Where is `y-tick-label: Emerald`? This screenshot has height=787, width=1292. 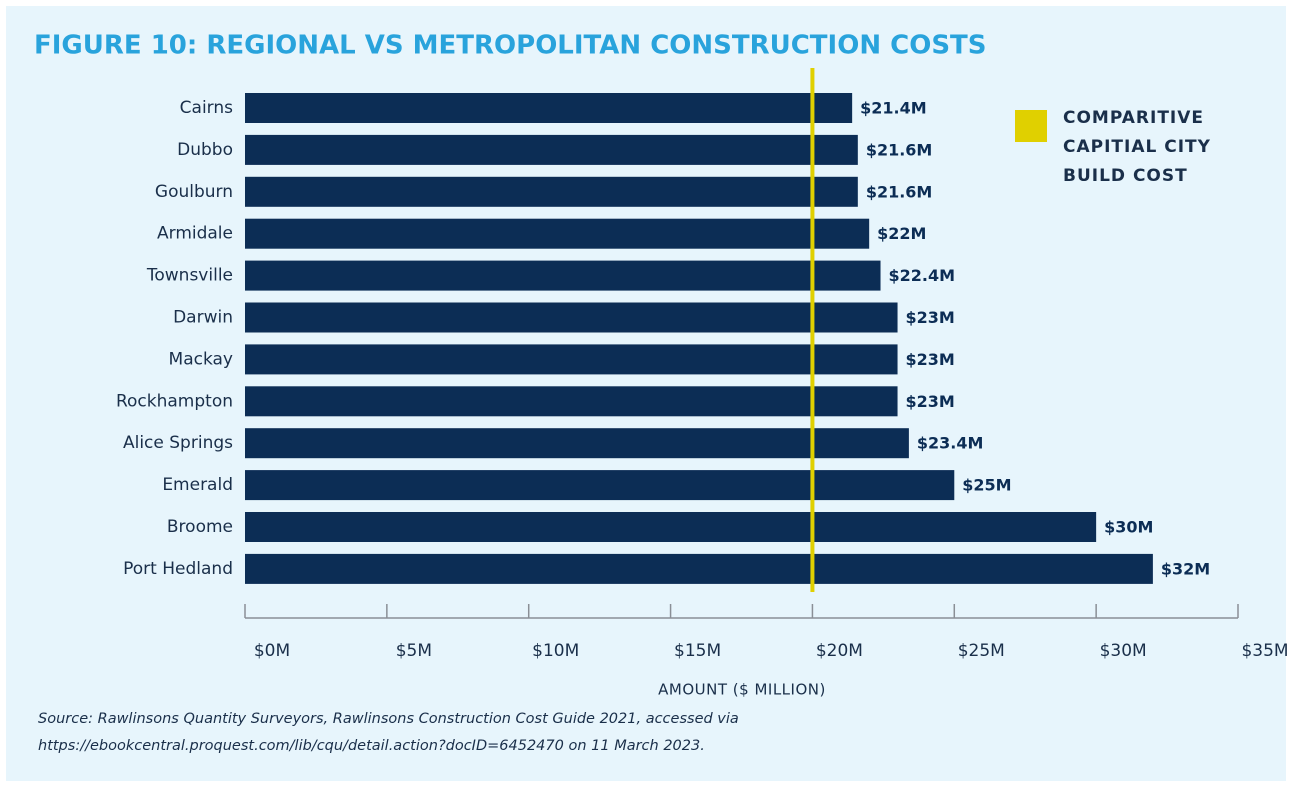
y-tick-label: Emerald is located at coordinates (197, 485).